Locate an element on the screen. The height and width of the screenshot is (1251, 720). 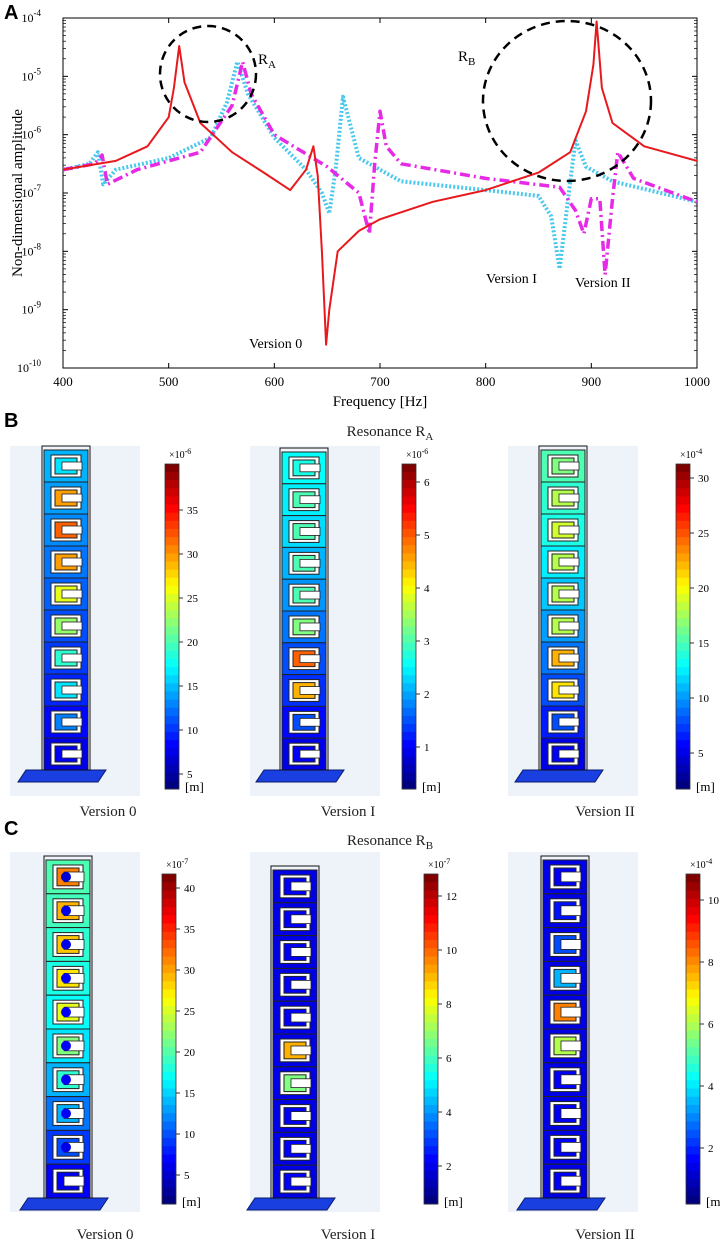
y-tick-label: 10⁻¹⁰ is located at coordinates (29, 366).